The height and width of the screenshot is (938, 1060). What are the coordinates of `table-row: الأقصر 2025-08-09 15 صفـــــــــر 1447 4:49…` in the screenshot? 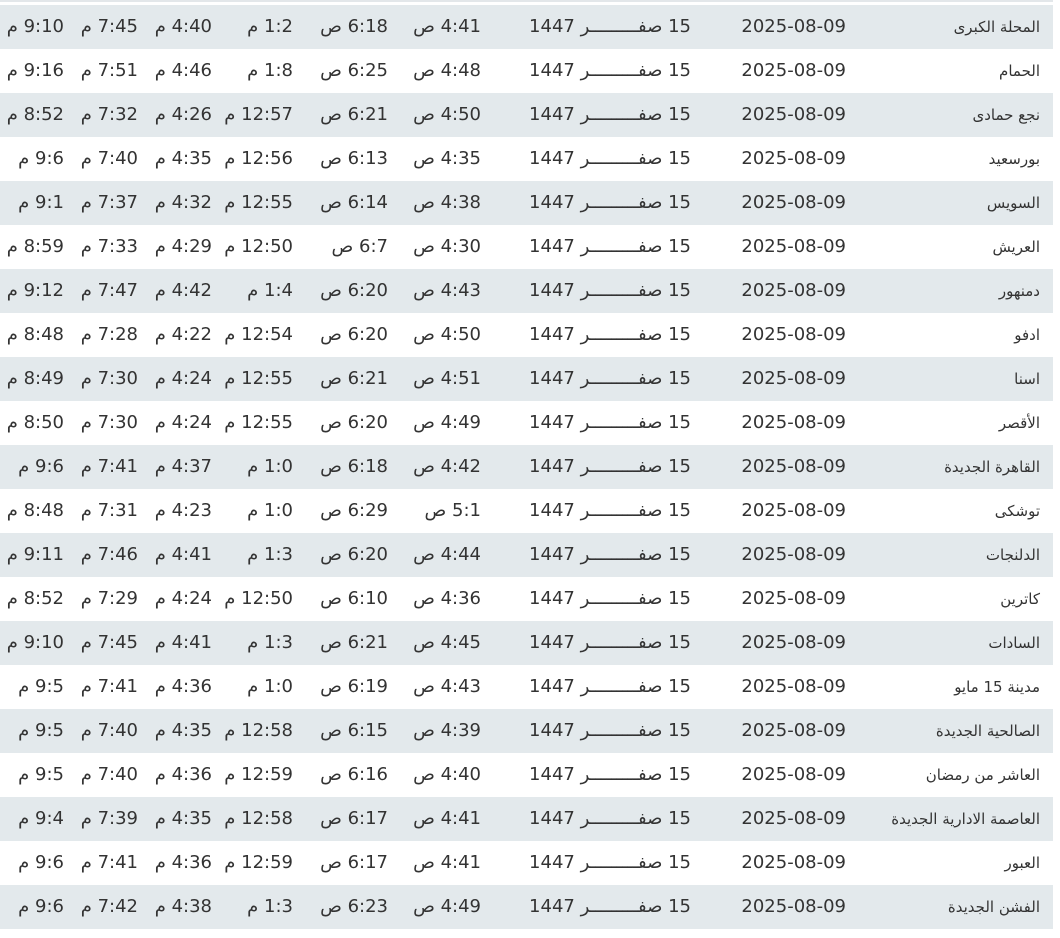 It's located at (526, 423).